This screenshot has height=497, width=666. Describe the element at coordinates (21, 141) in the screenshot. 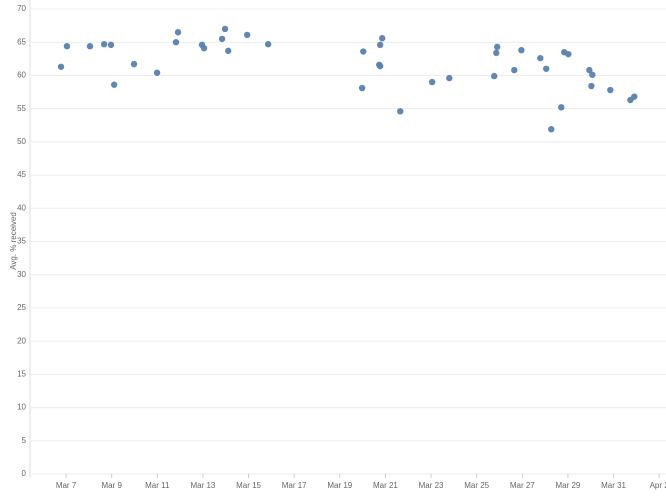

I see `y-tick-label: 50` at that location.